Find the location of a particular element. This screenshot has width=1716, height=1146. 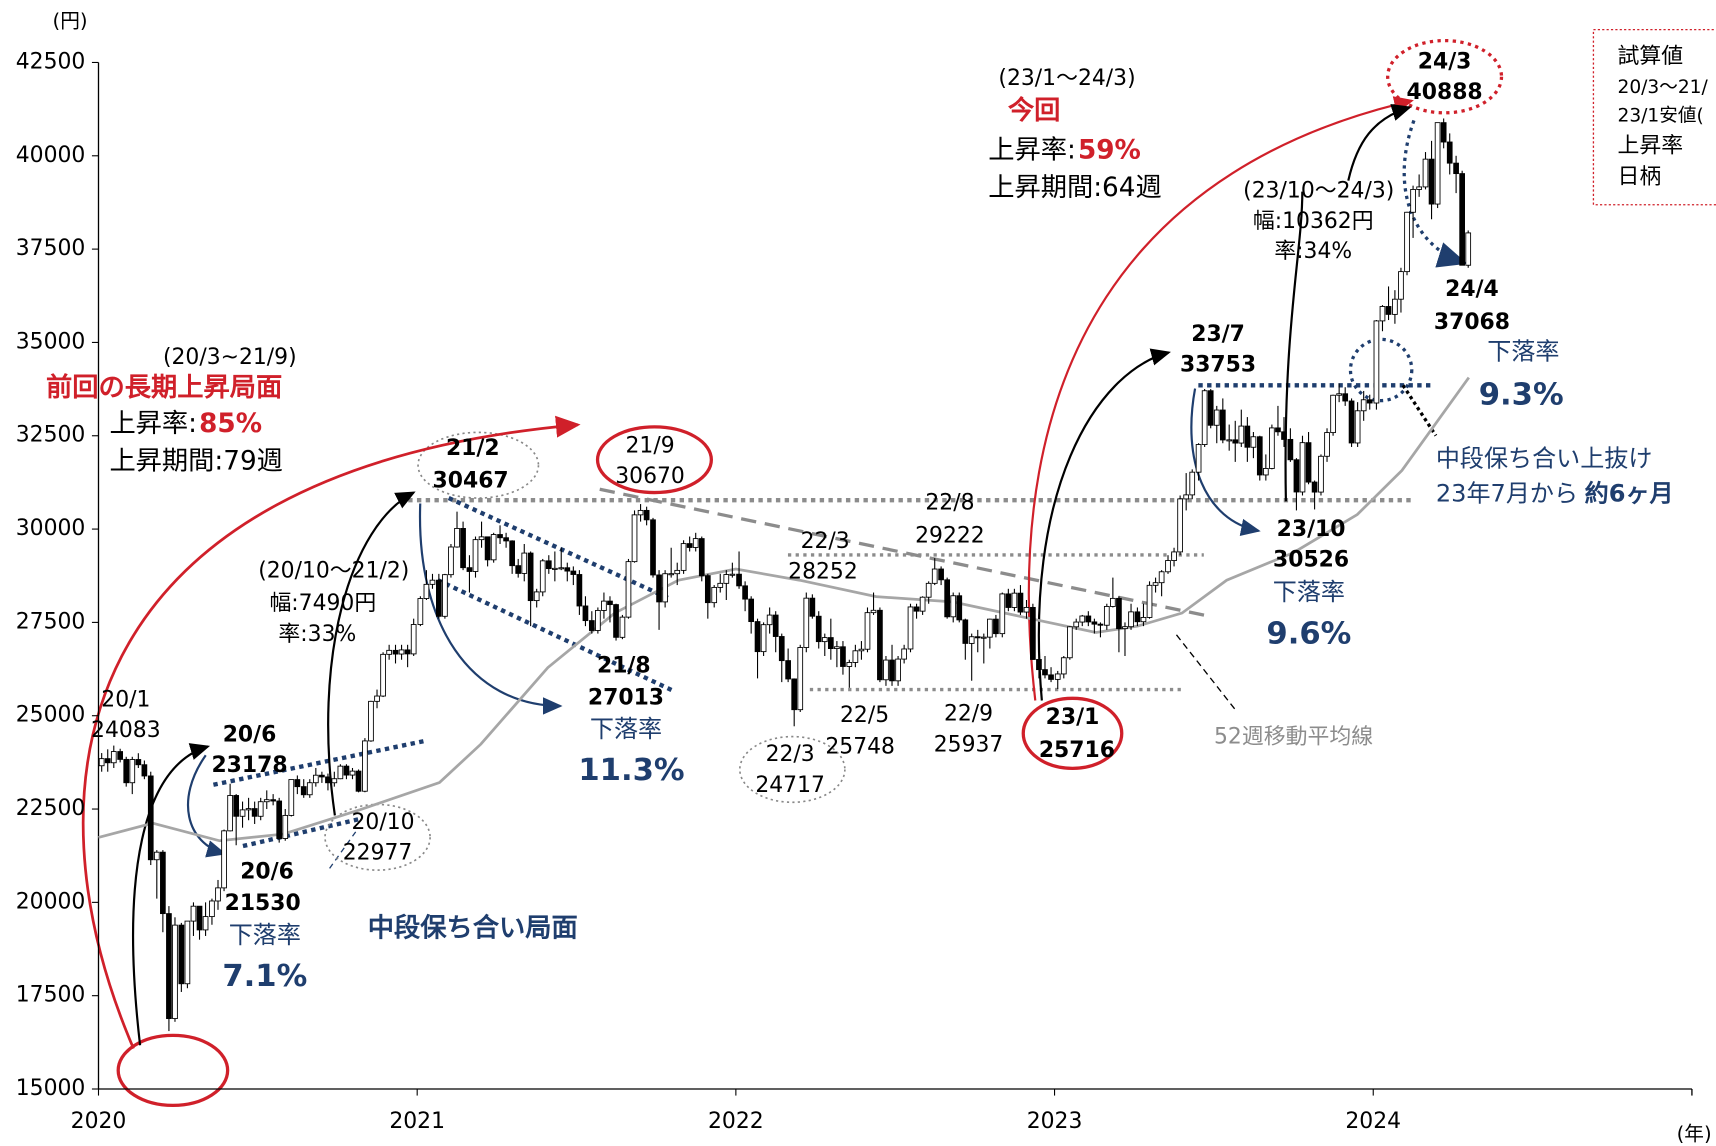

annotation: 約6ヶ月 is located at coordinates (1629, 494).